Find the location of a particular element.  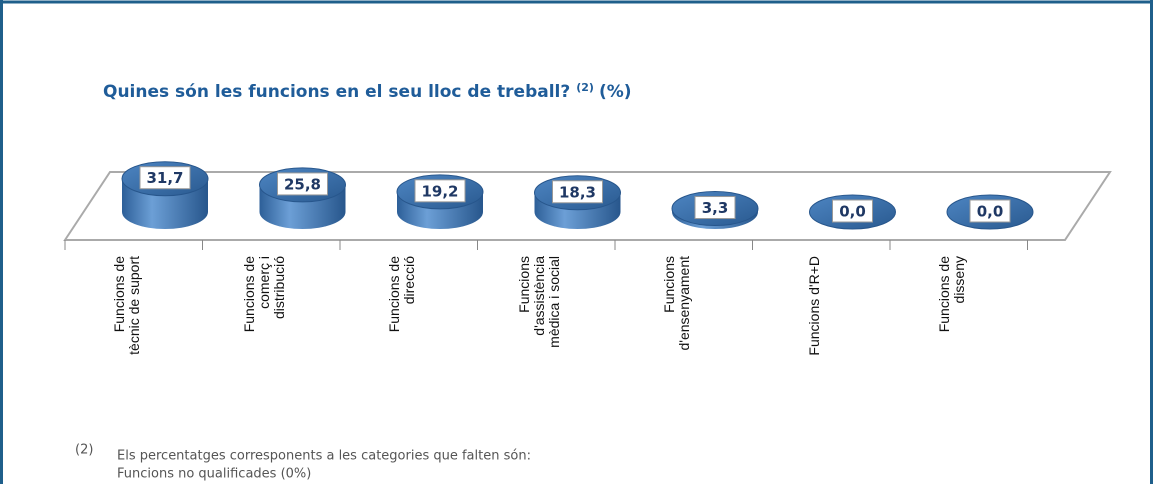

title-note: (2) is located at coordinates (585, 87).